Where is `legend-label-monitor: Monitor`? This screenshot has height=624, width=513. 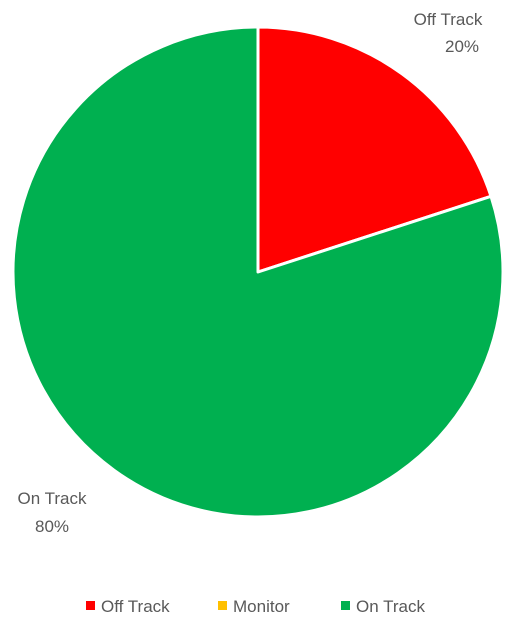 legend-label-monitor: Monitor is located at coordinates (261, 606).